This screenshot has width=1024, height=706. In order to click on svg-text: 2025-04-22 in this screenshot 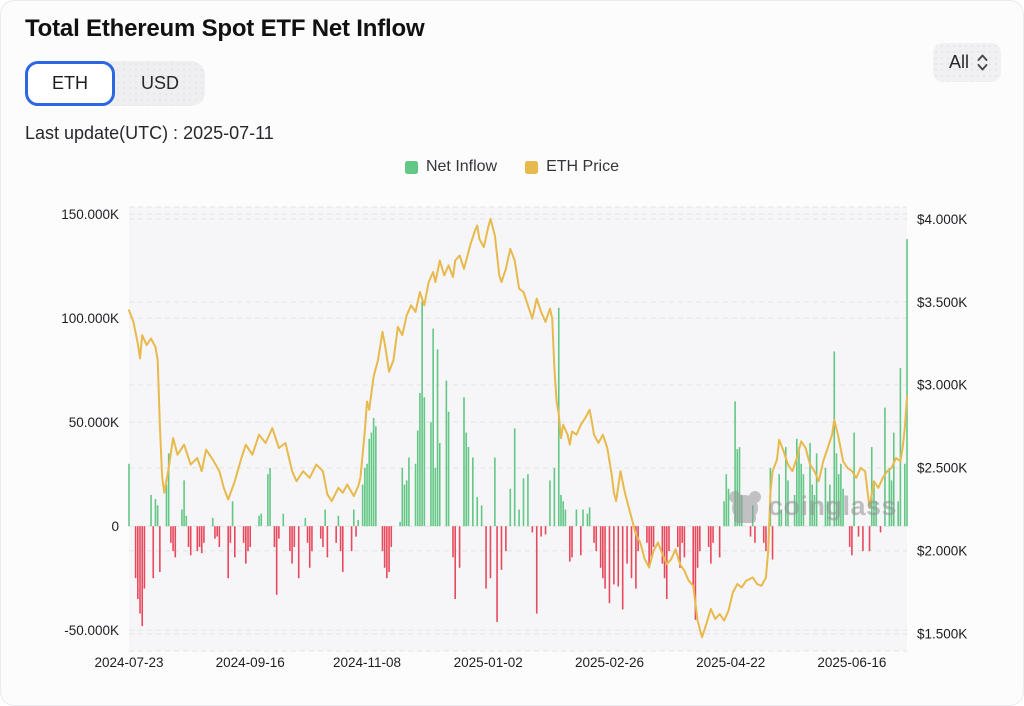, I will do `click(730, 662)`.